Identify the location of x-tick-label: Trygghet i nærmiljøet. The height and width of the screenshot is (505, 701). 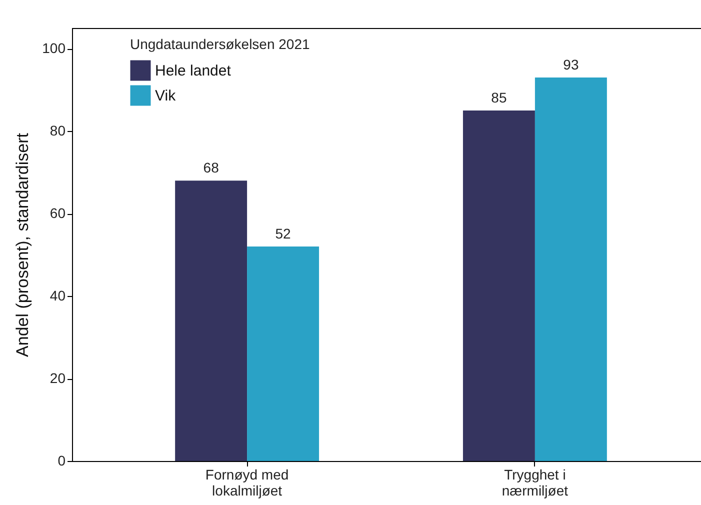
(535, 482).